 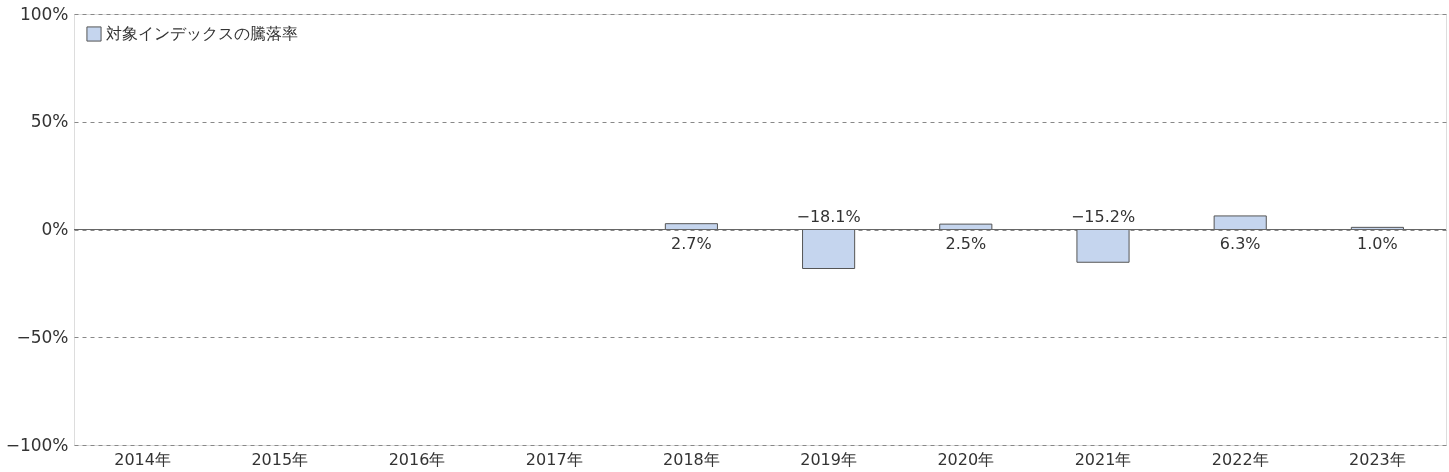 What do you see at coordinates (142, 459) in the screenshot?
I see `x-tick-label: 2014年` at bounding box center [142, 459].